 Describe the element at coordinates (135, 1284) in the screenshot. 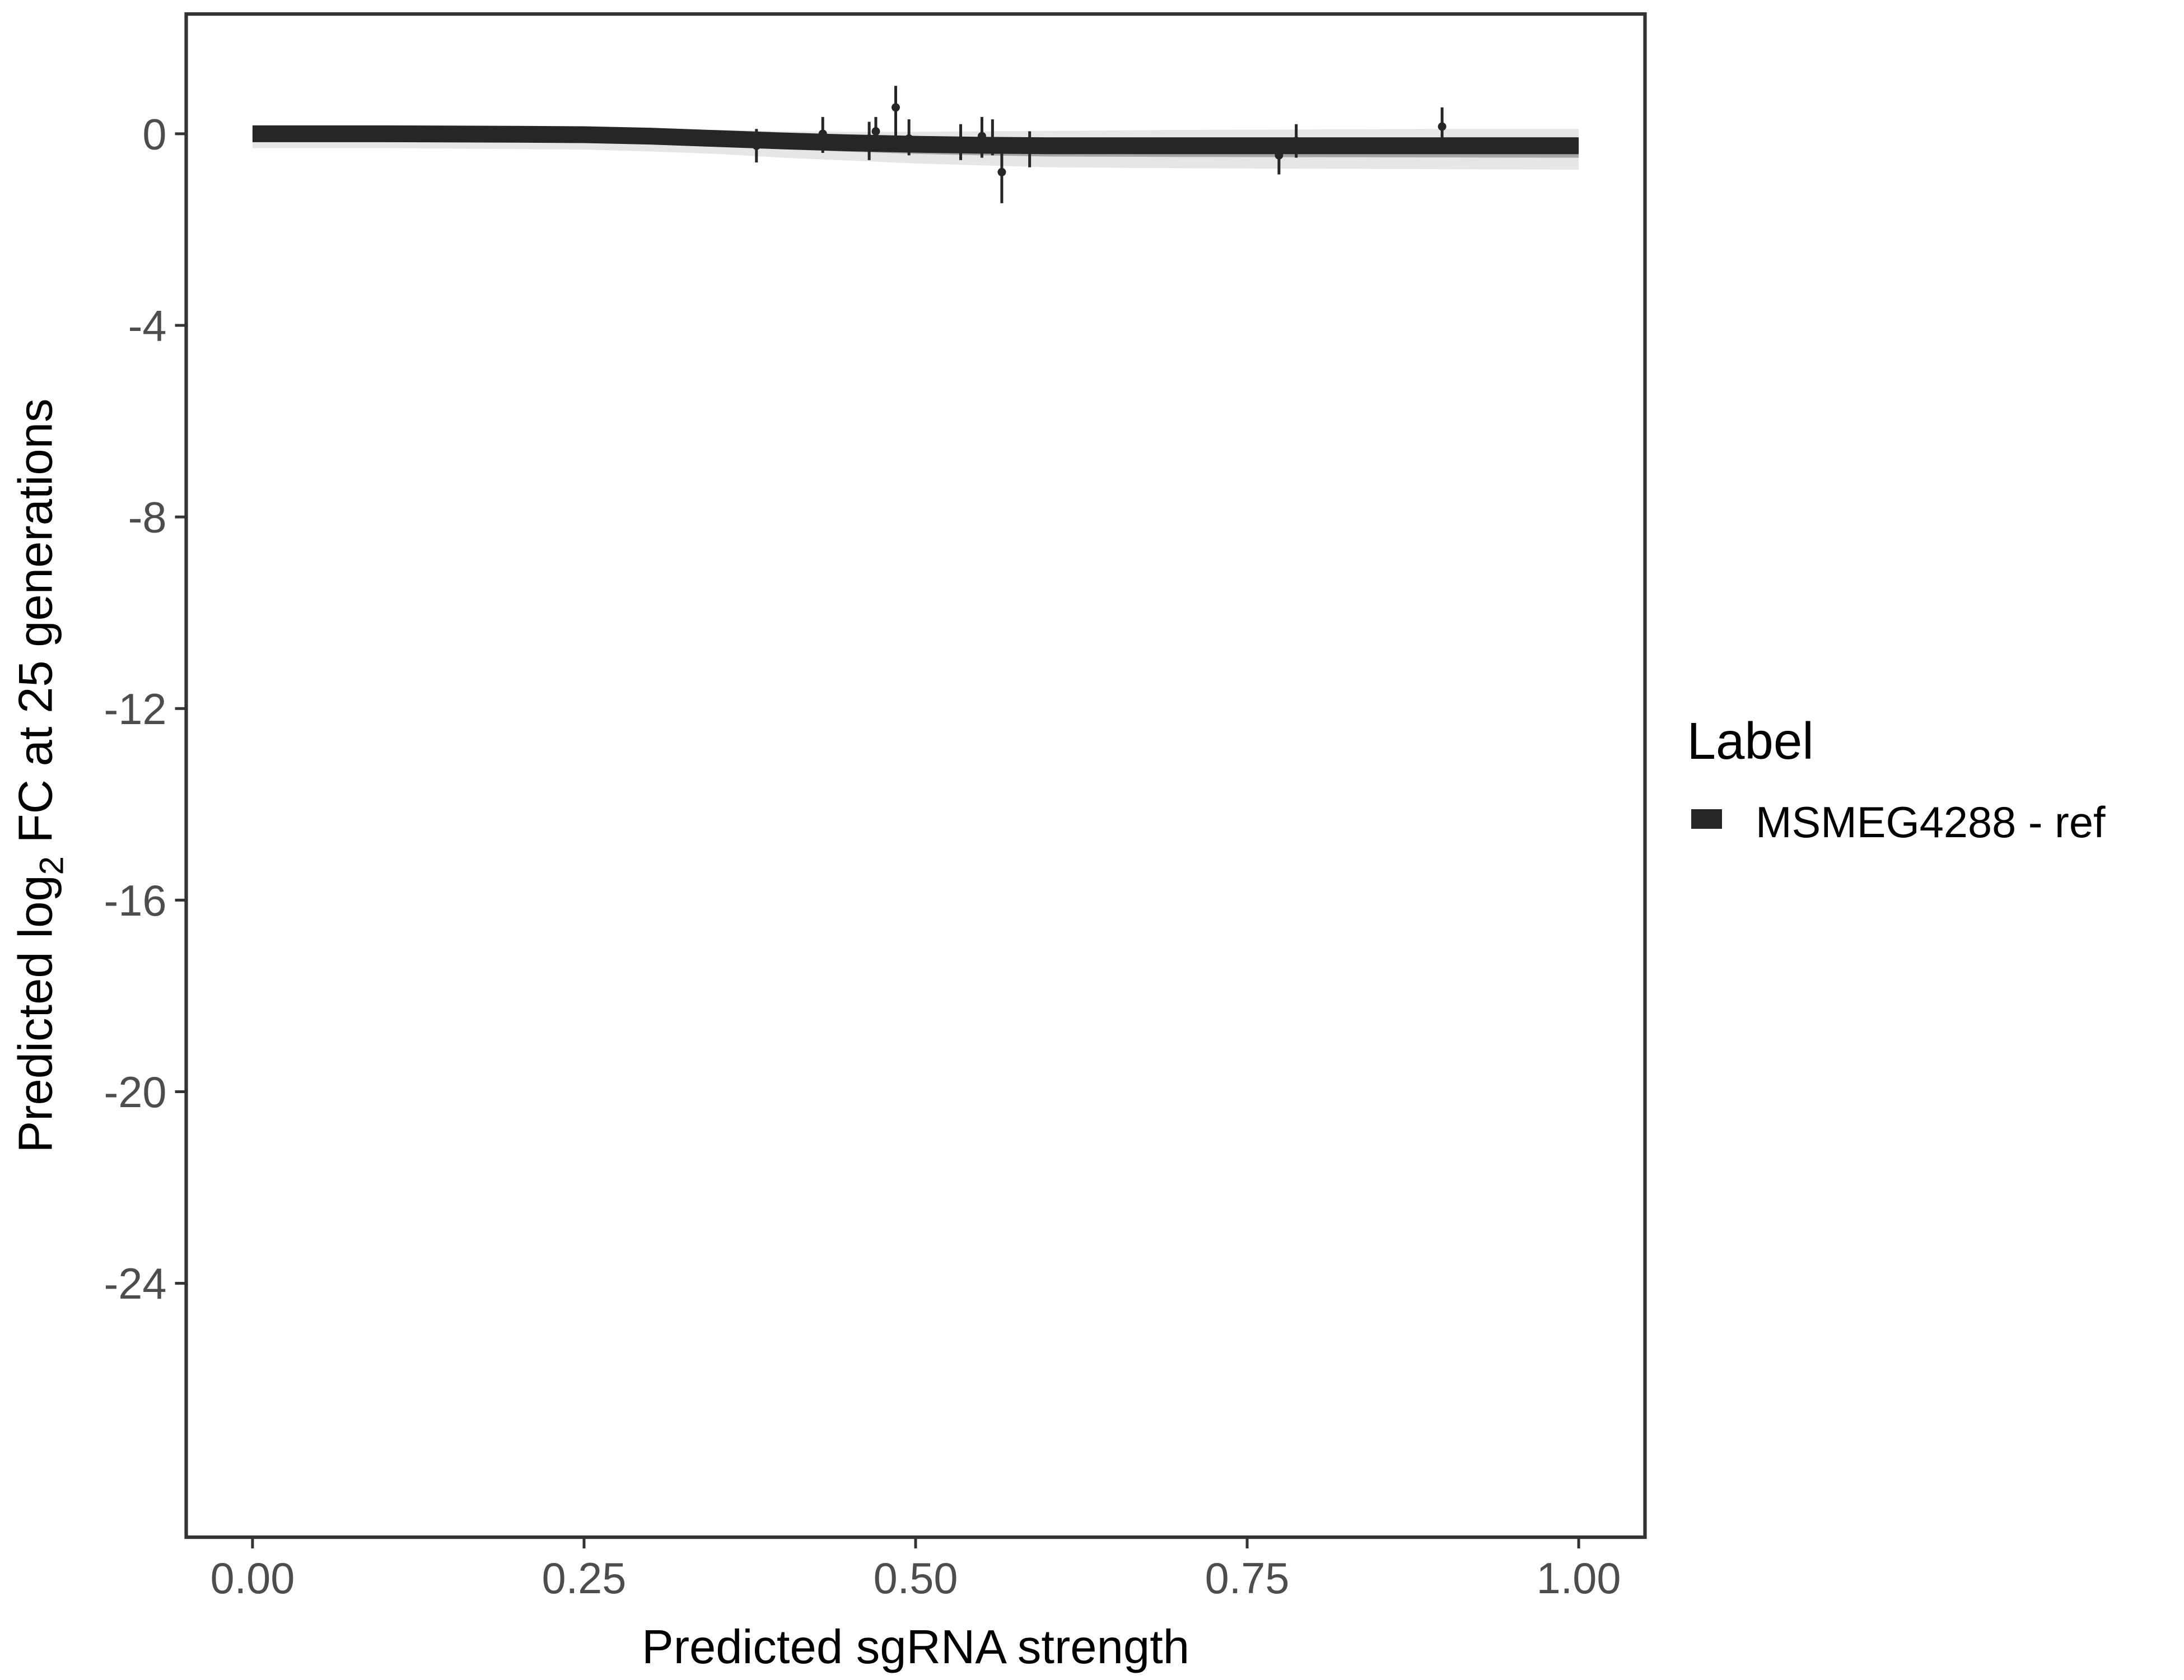

I see `y-tick-label: -24` at that location.